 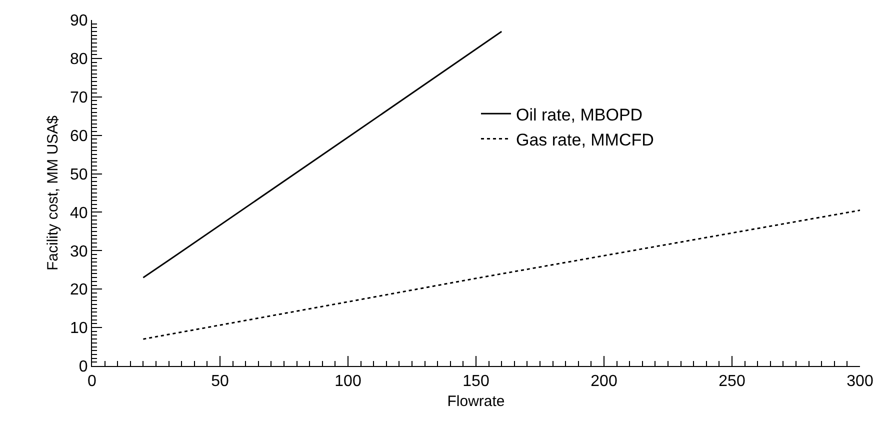 What do you see at coordinates (348, 381) in the screenshot?
I see `x-tick-label: 100` at bounding box center [348, 381].